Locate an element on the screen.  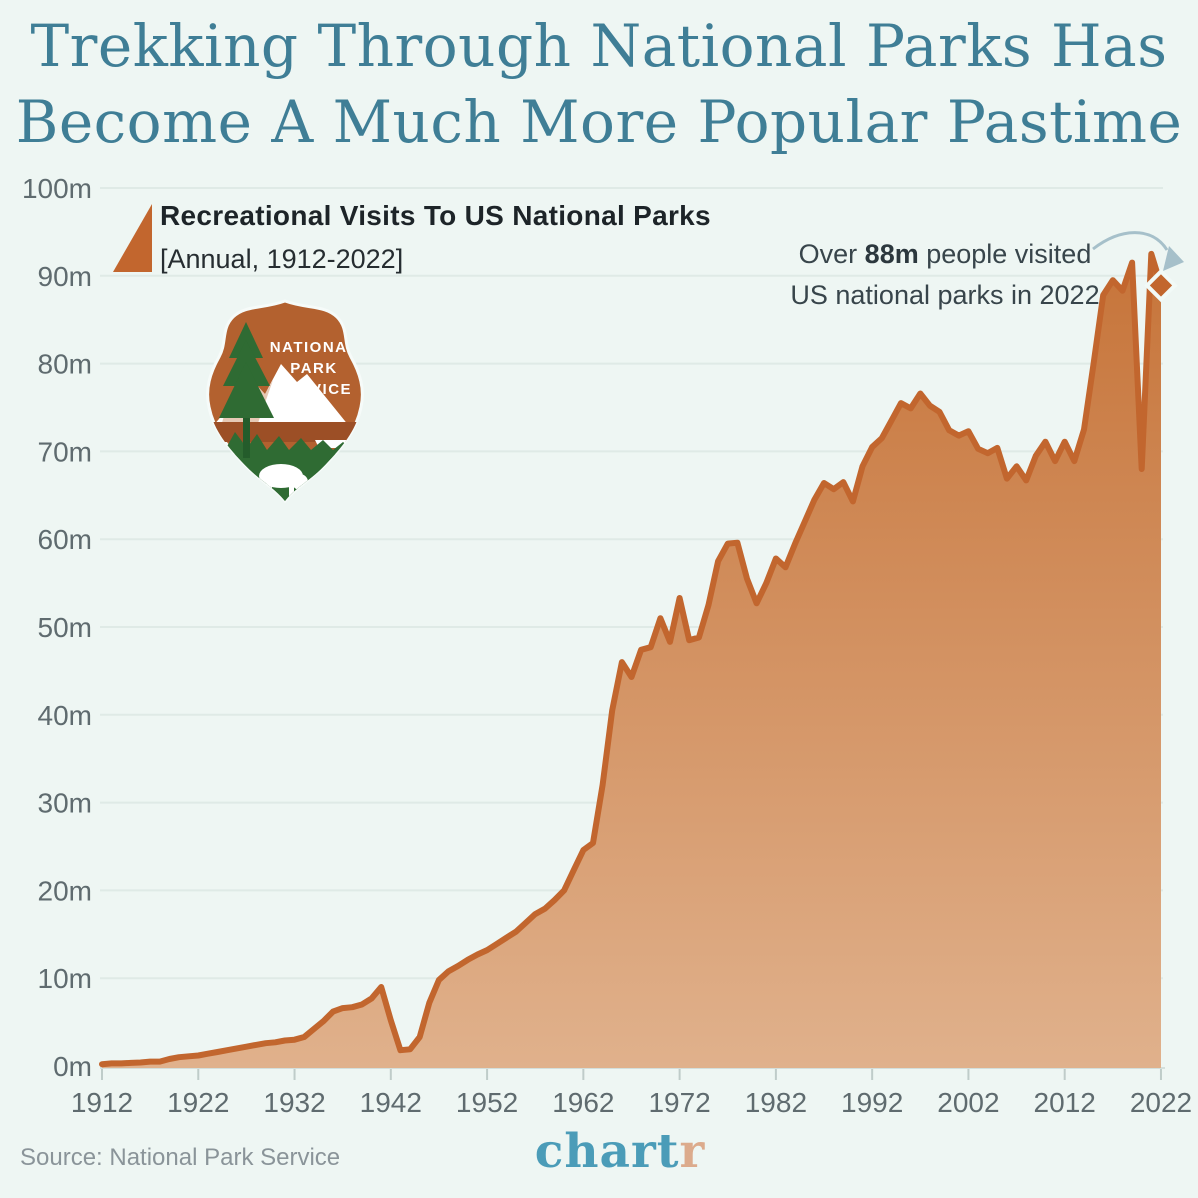
legend-triangle-icon is located at coordinates (132, 238).